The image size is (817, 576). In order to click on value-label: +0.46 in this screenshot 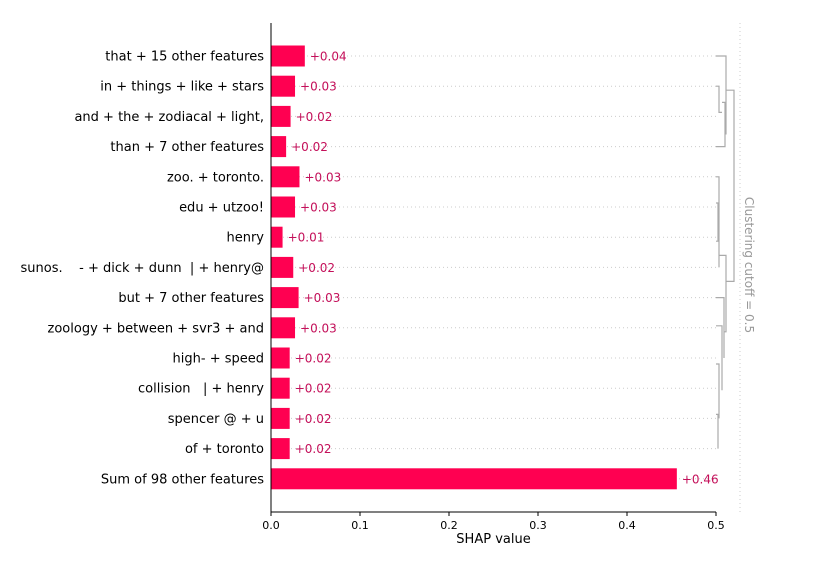, I will do `click(700, 479)`.